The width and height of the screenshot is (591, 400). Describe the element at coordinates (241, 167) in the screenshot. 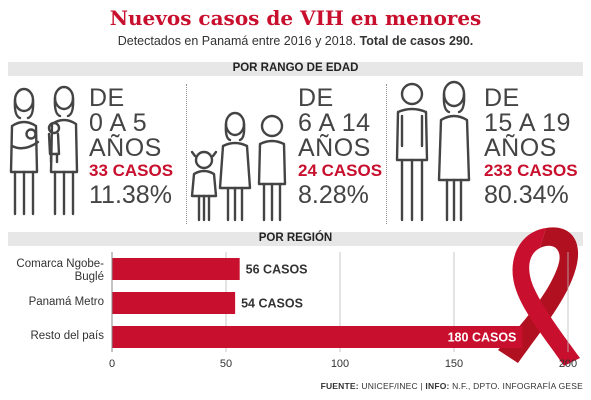

I see `children-icon` at that location.